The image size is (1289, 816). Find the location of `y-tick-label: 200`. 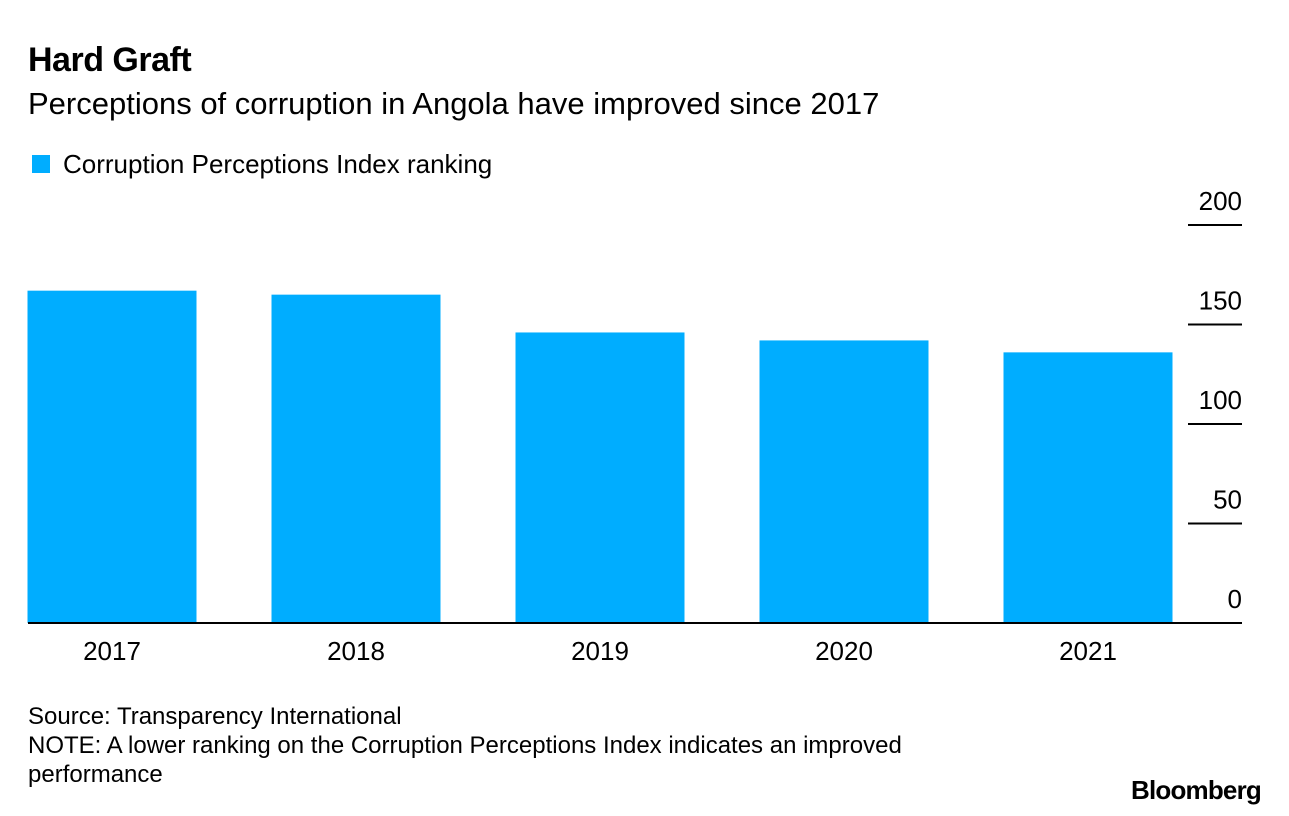

y-tick-label: 200 is located at coordinates (1220, 201).